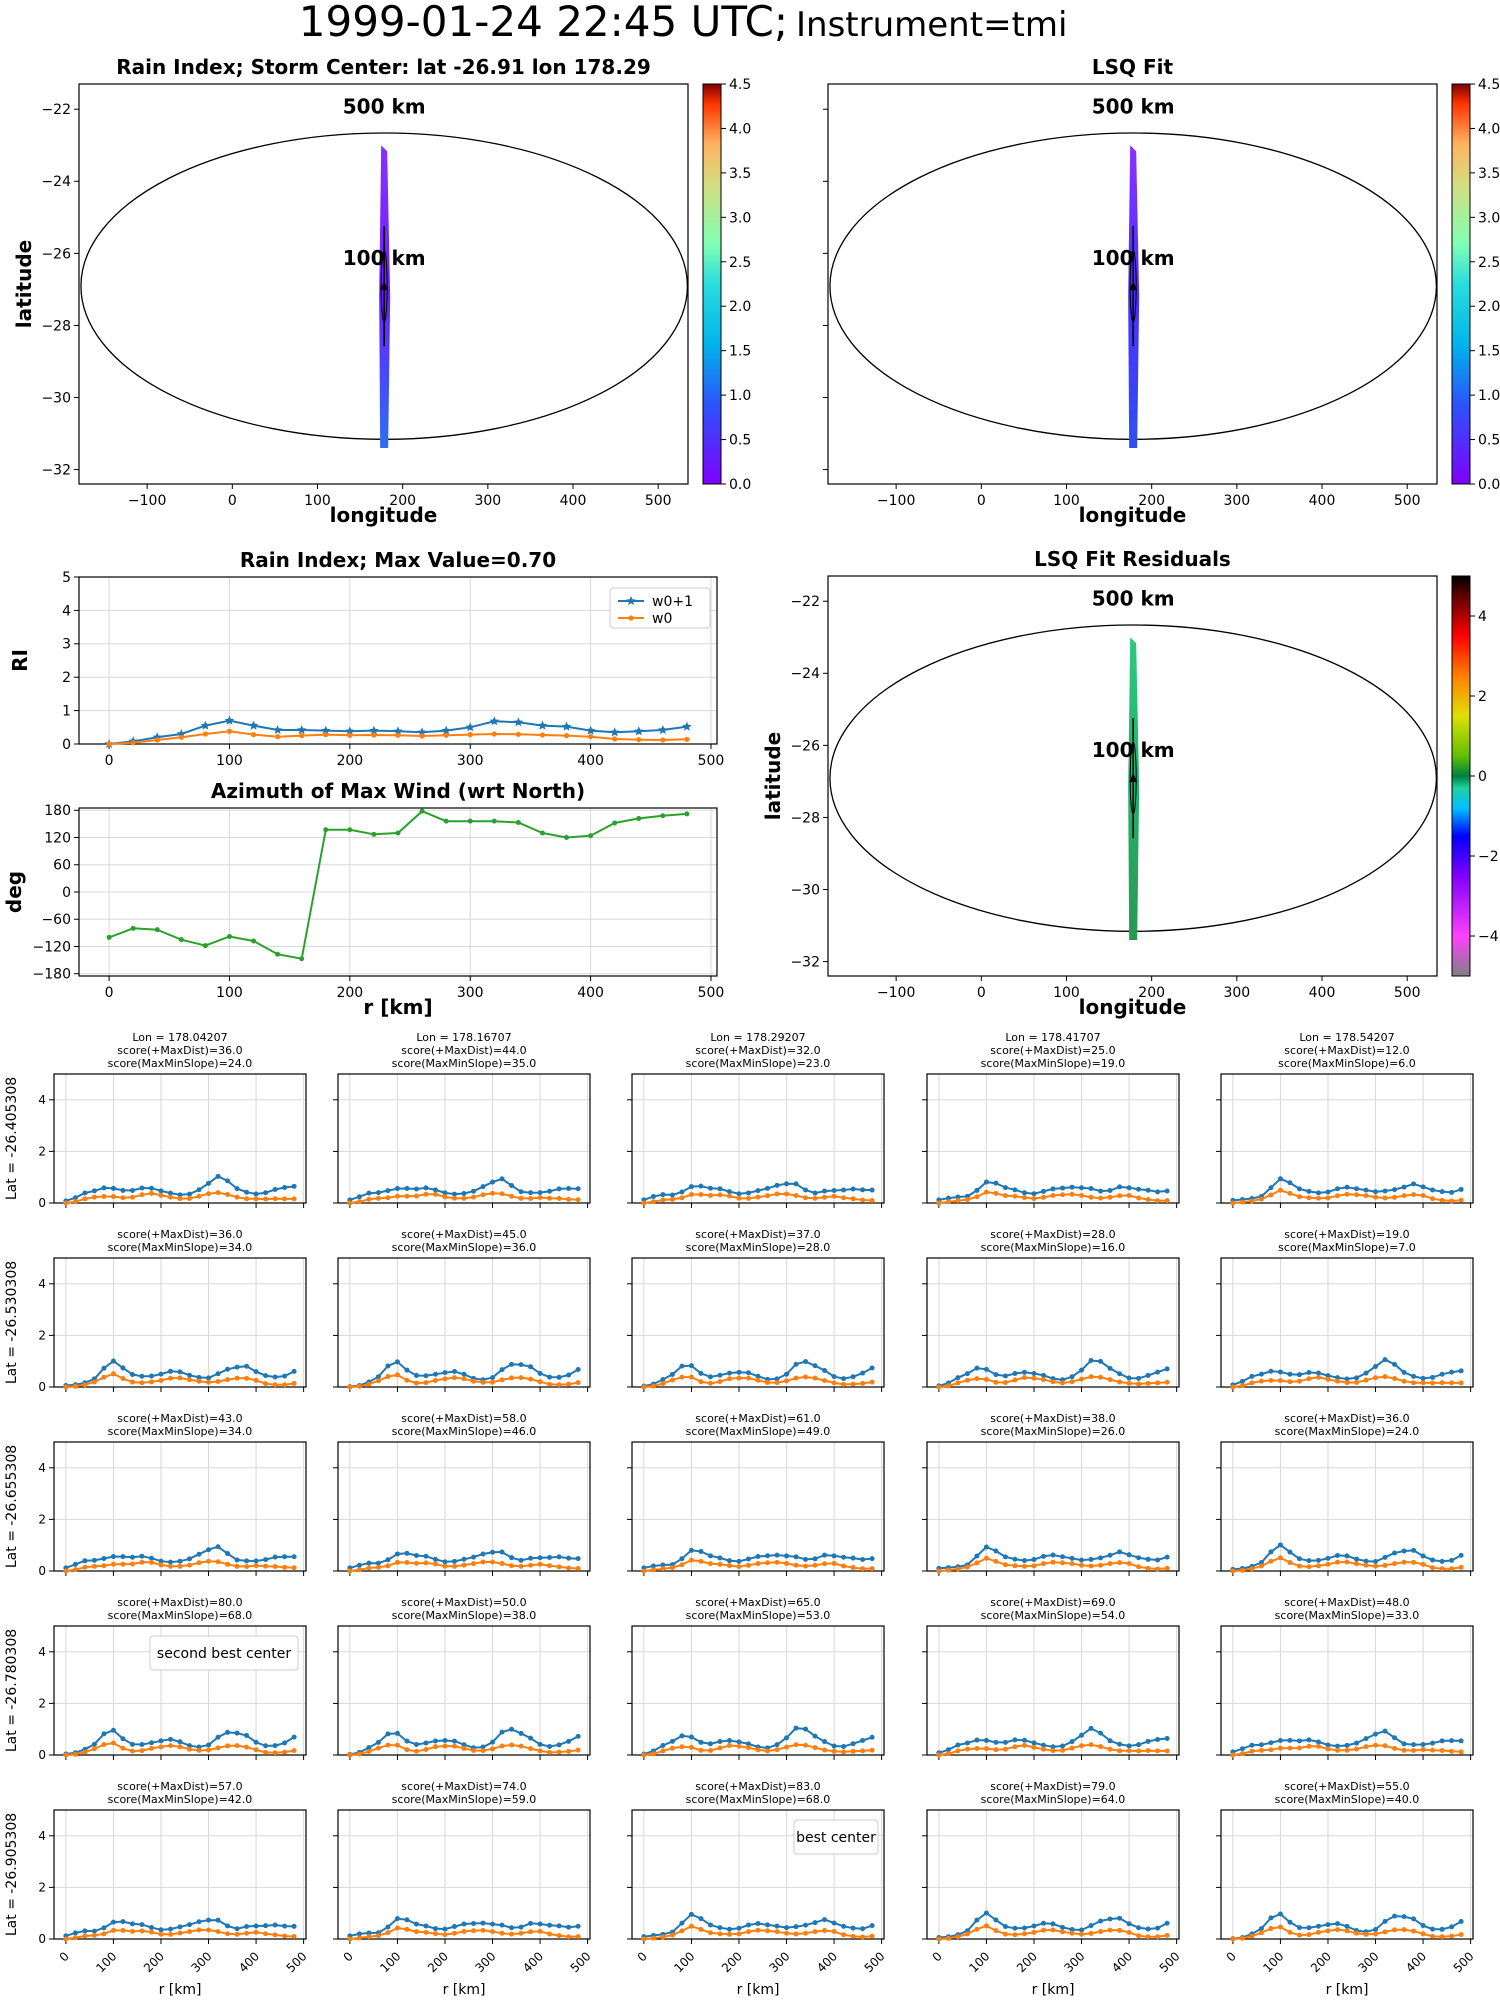 The width and height of the screenshot is (1500, 2000). I want to click on x-tick-label: 400, so click(590, 993).